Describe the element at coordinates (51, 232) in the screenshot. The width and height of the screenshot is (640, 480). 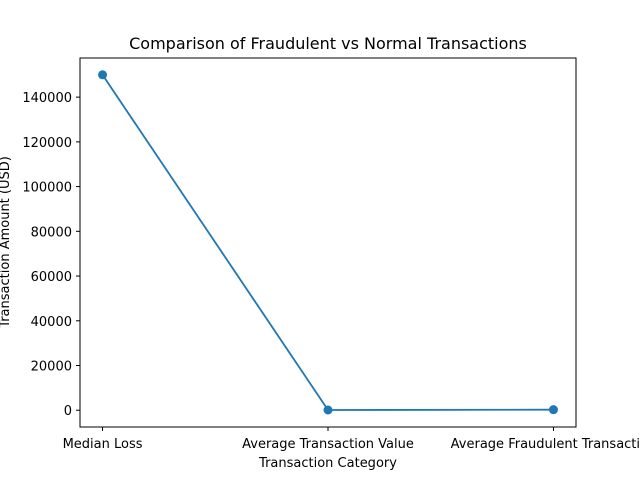
I see `y-tick-label: 80000` at that location.